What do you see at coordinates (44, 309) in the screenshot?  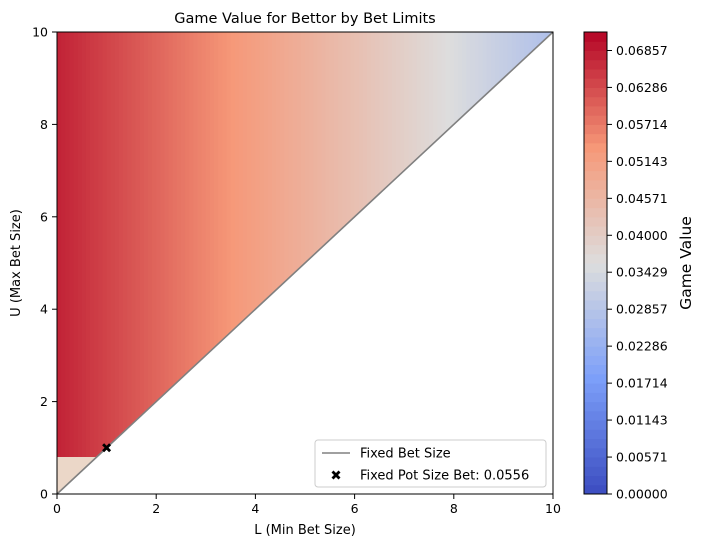 I see `y-tick-label: 4` at bounding box center [44, 309].